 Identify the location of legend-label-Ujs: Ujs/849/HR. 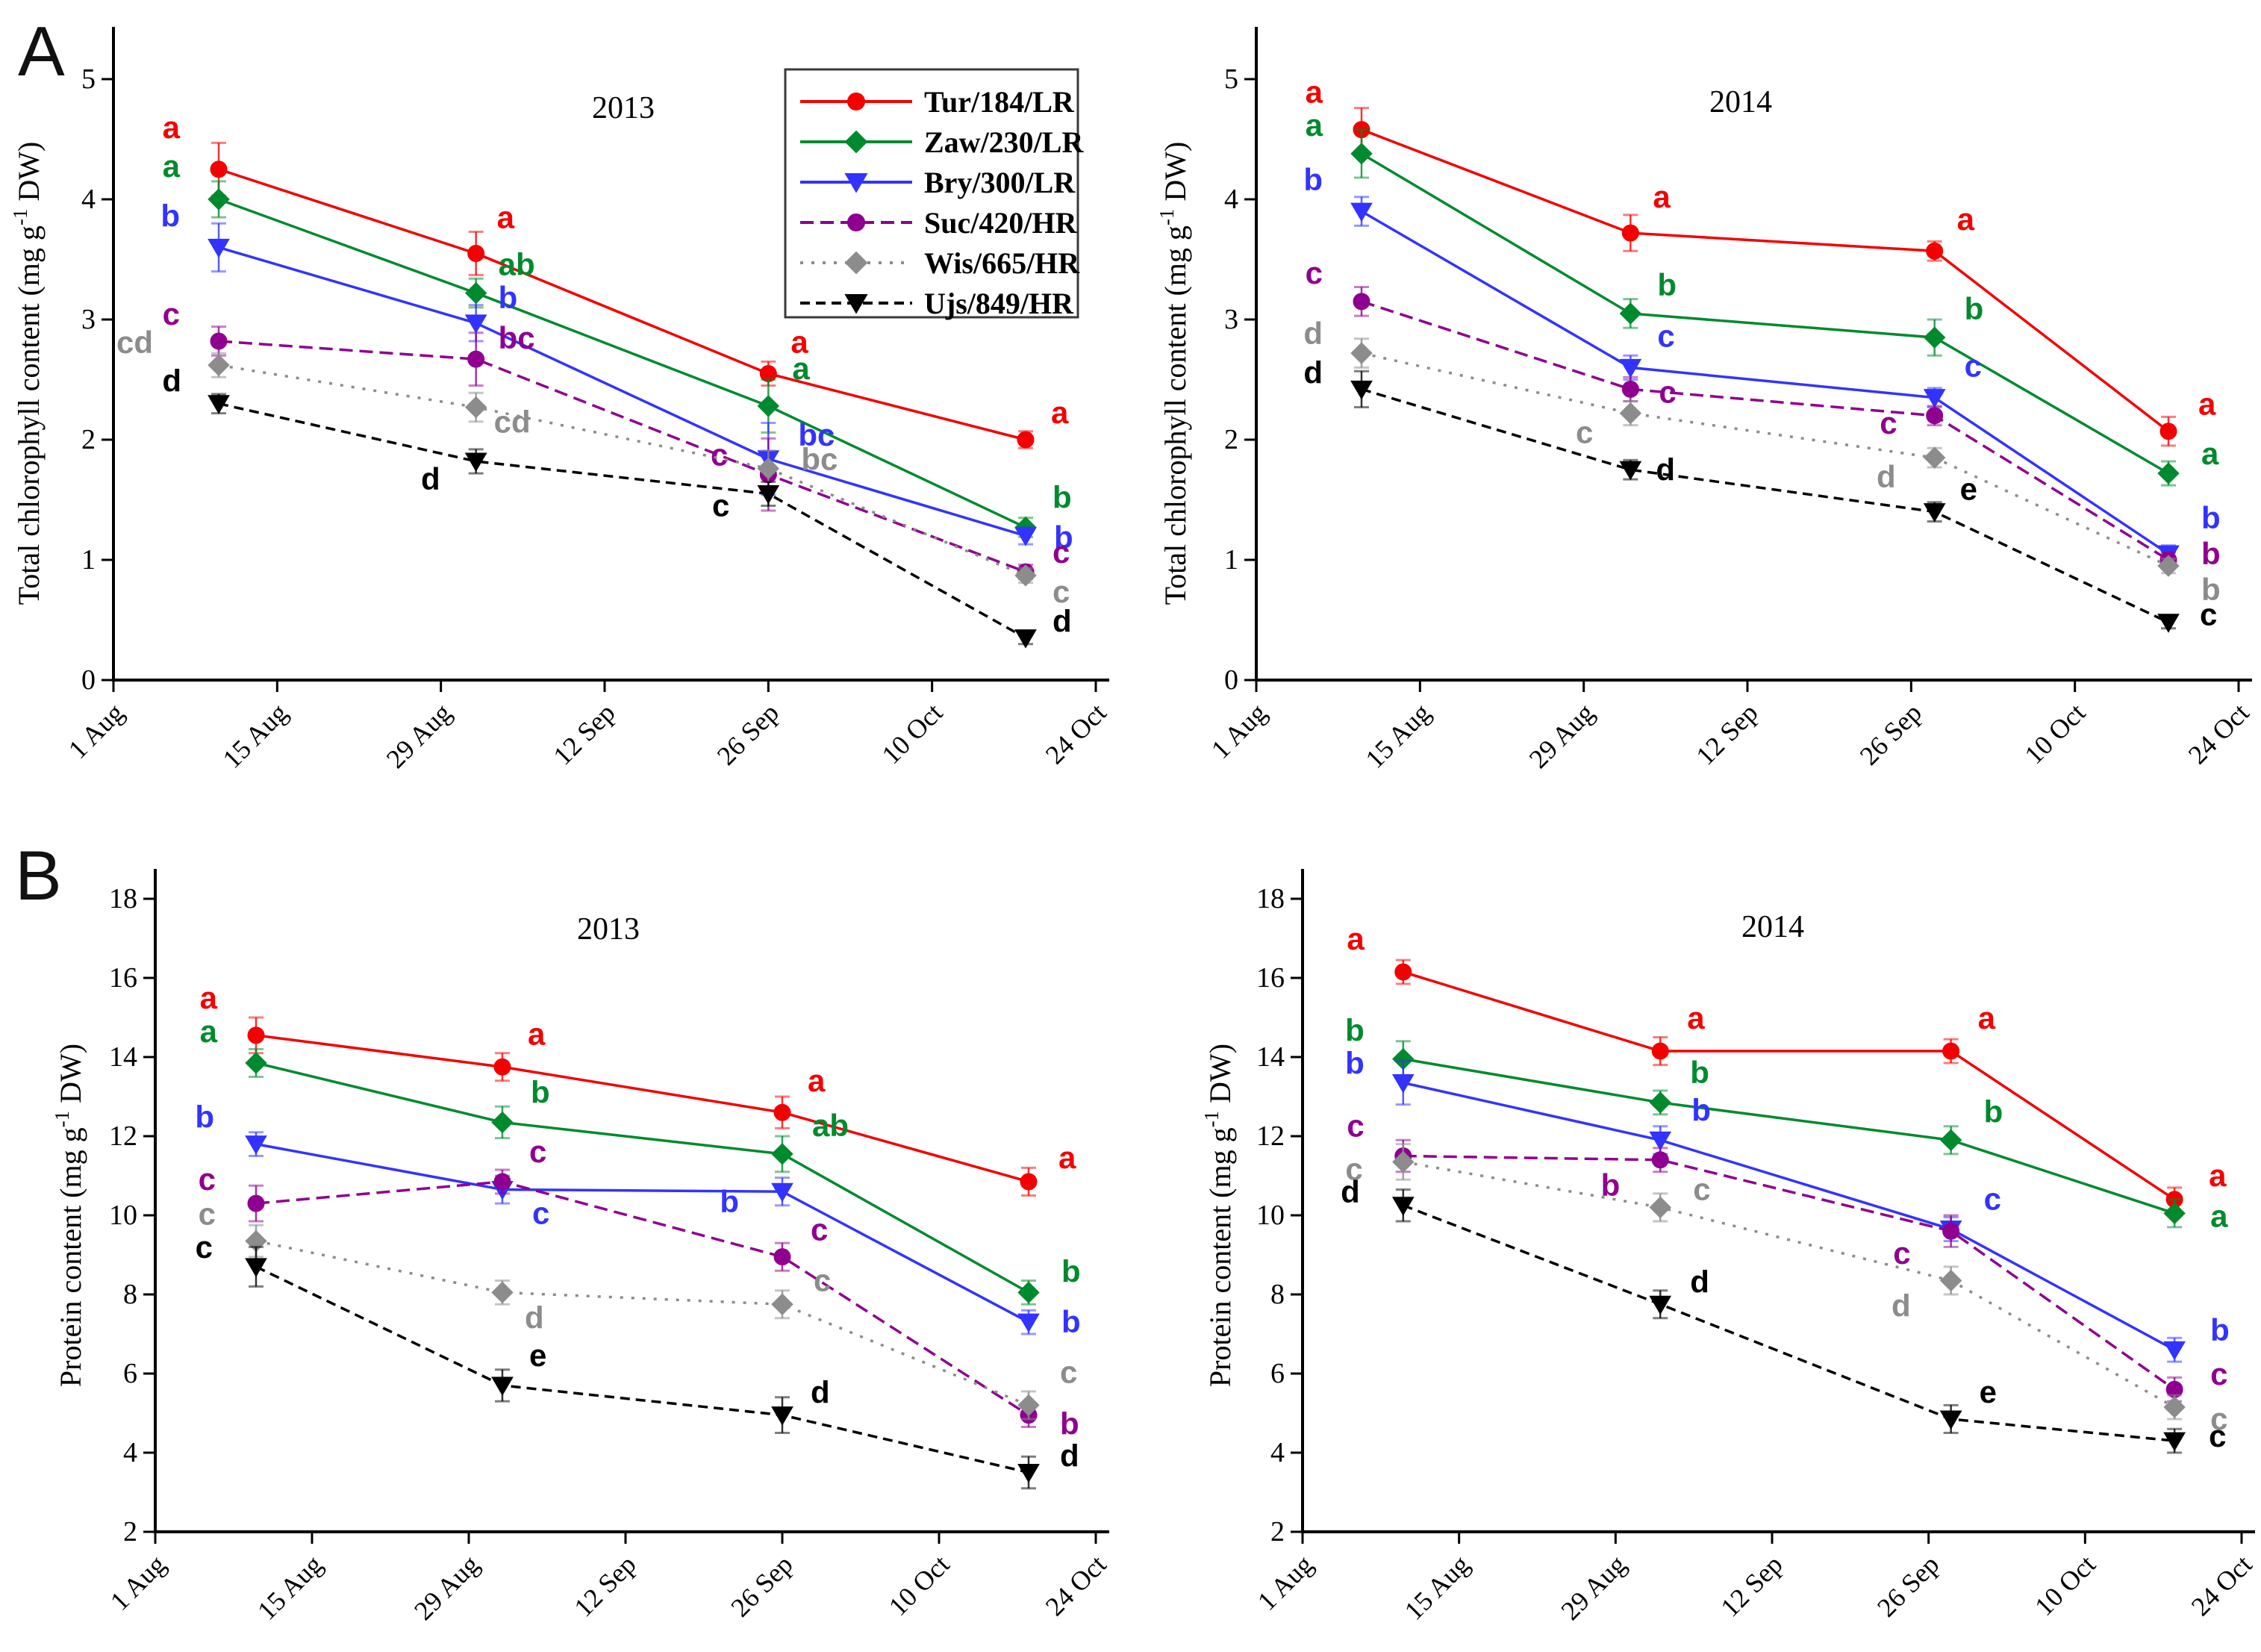
(999, 304).